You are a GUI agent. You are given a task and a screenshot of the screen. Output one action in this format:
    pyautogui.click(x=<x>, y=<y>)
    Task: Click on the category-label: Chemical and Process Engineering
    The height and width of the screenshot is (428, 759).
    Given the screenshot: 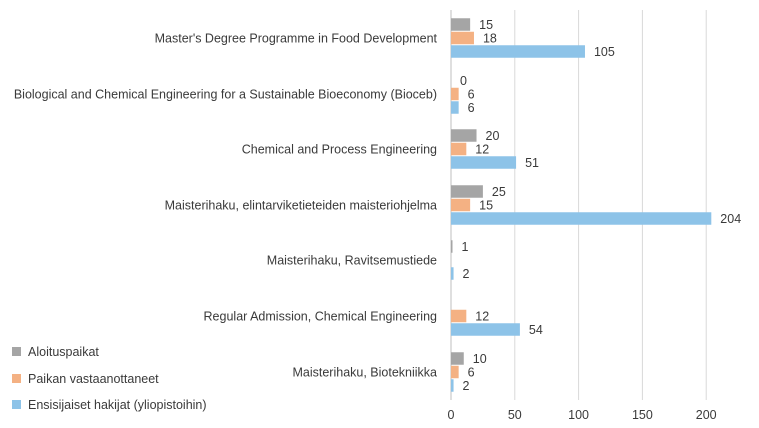 What is the action you would take?
    pyautogui.click(x=339, y=150)
    